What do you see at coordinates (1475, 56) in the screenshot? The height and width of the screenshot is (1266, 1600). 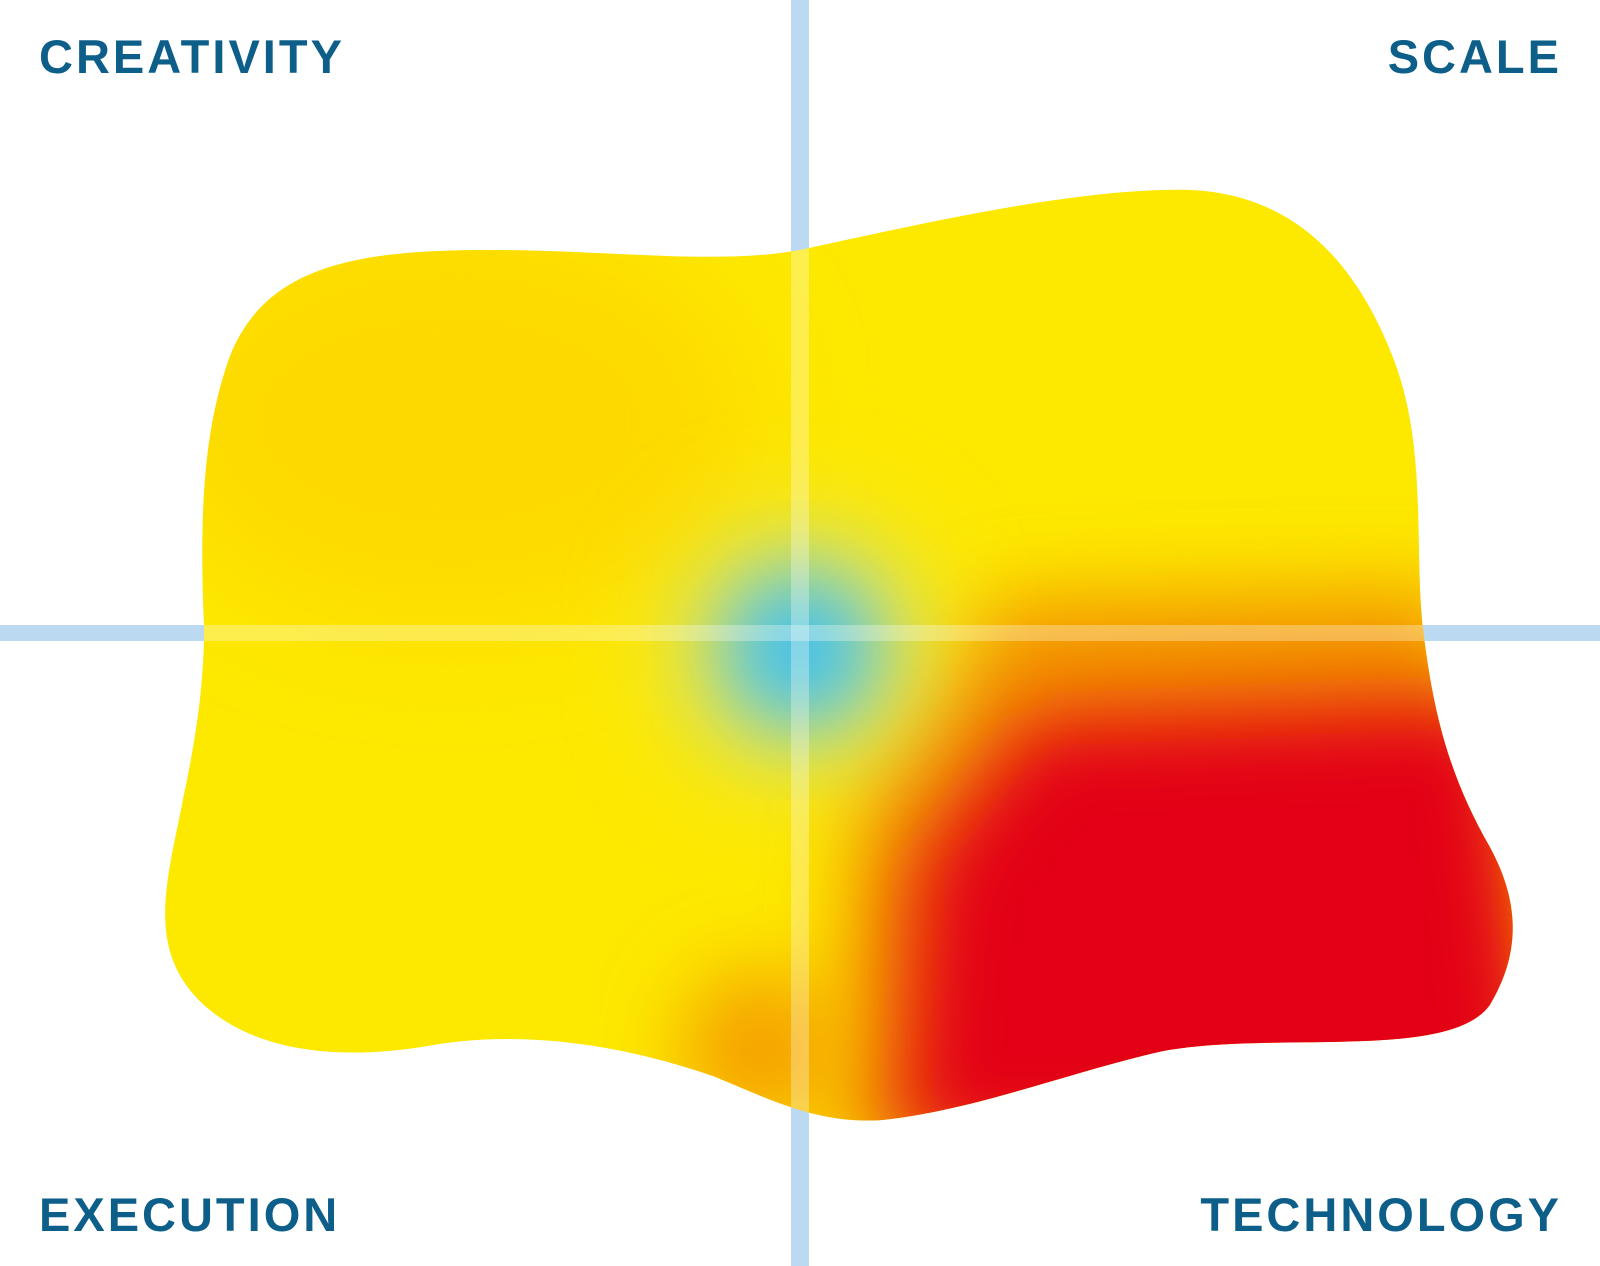 I see `quadrant-label: SCALE` at bounding box center [1475, 56].